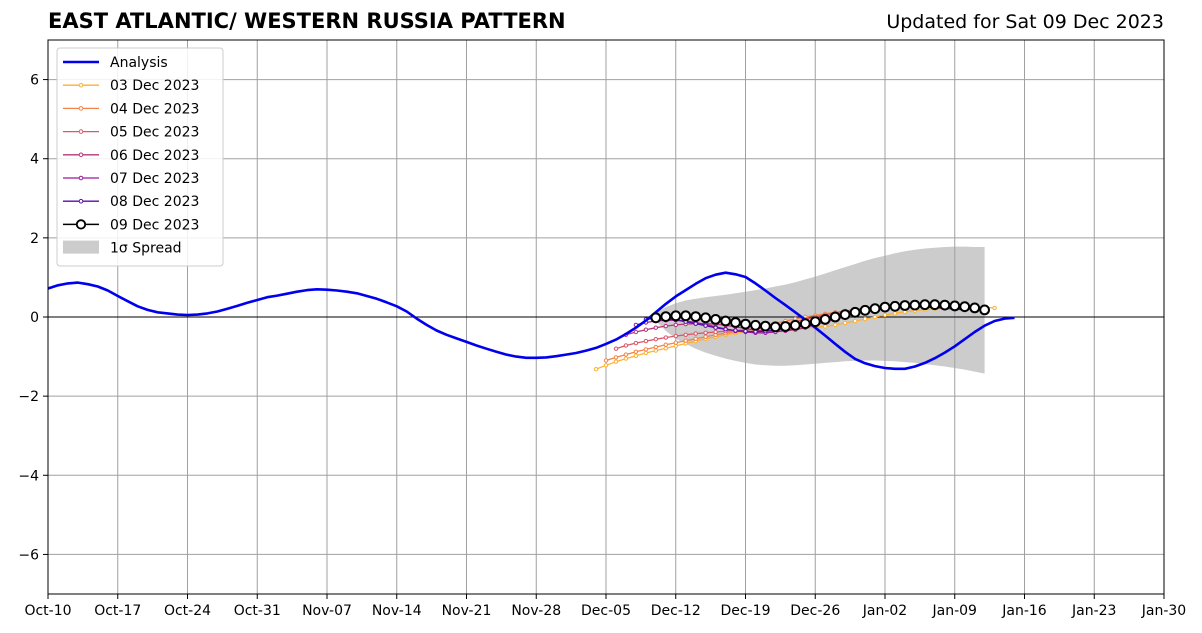  I want to click on x-tick-label: Oct-17, so click(117, 611).